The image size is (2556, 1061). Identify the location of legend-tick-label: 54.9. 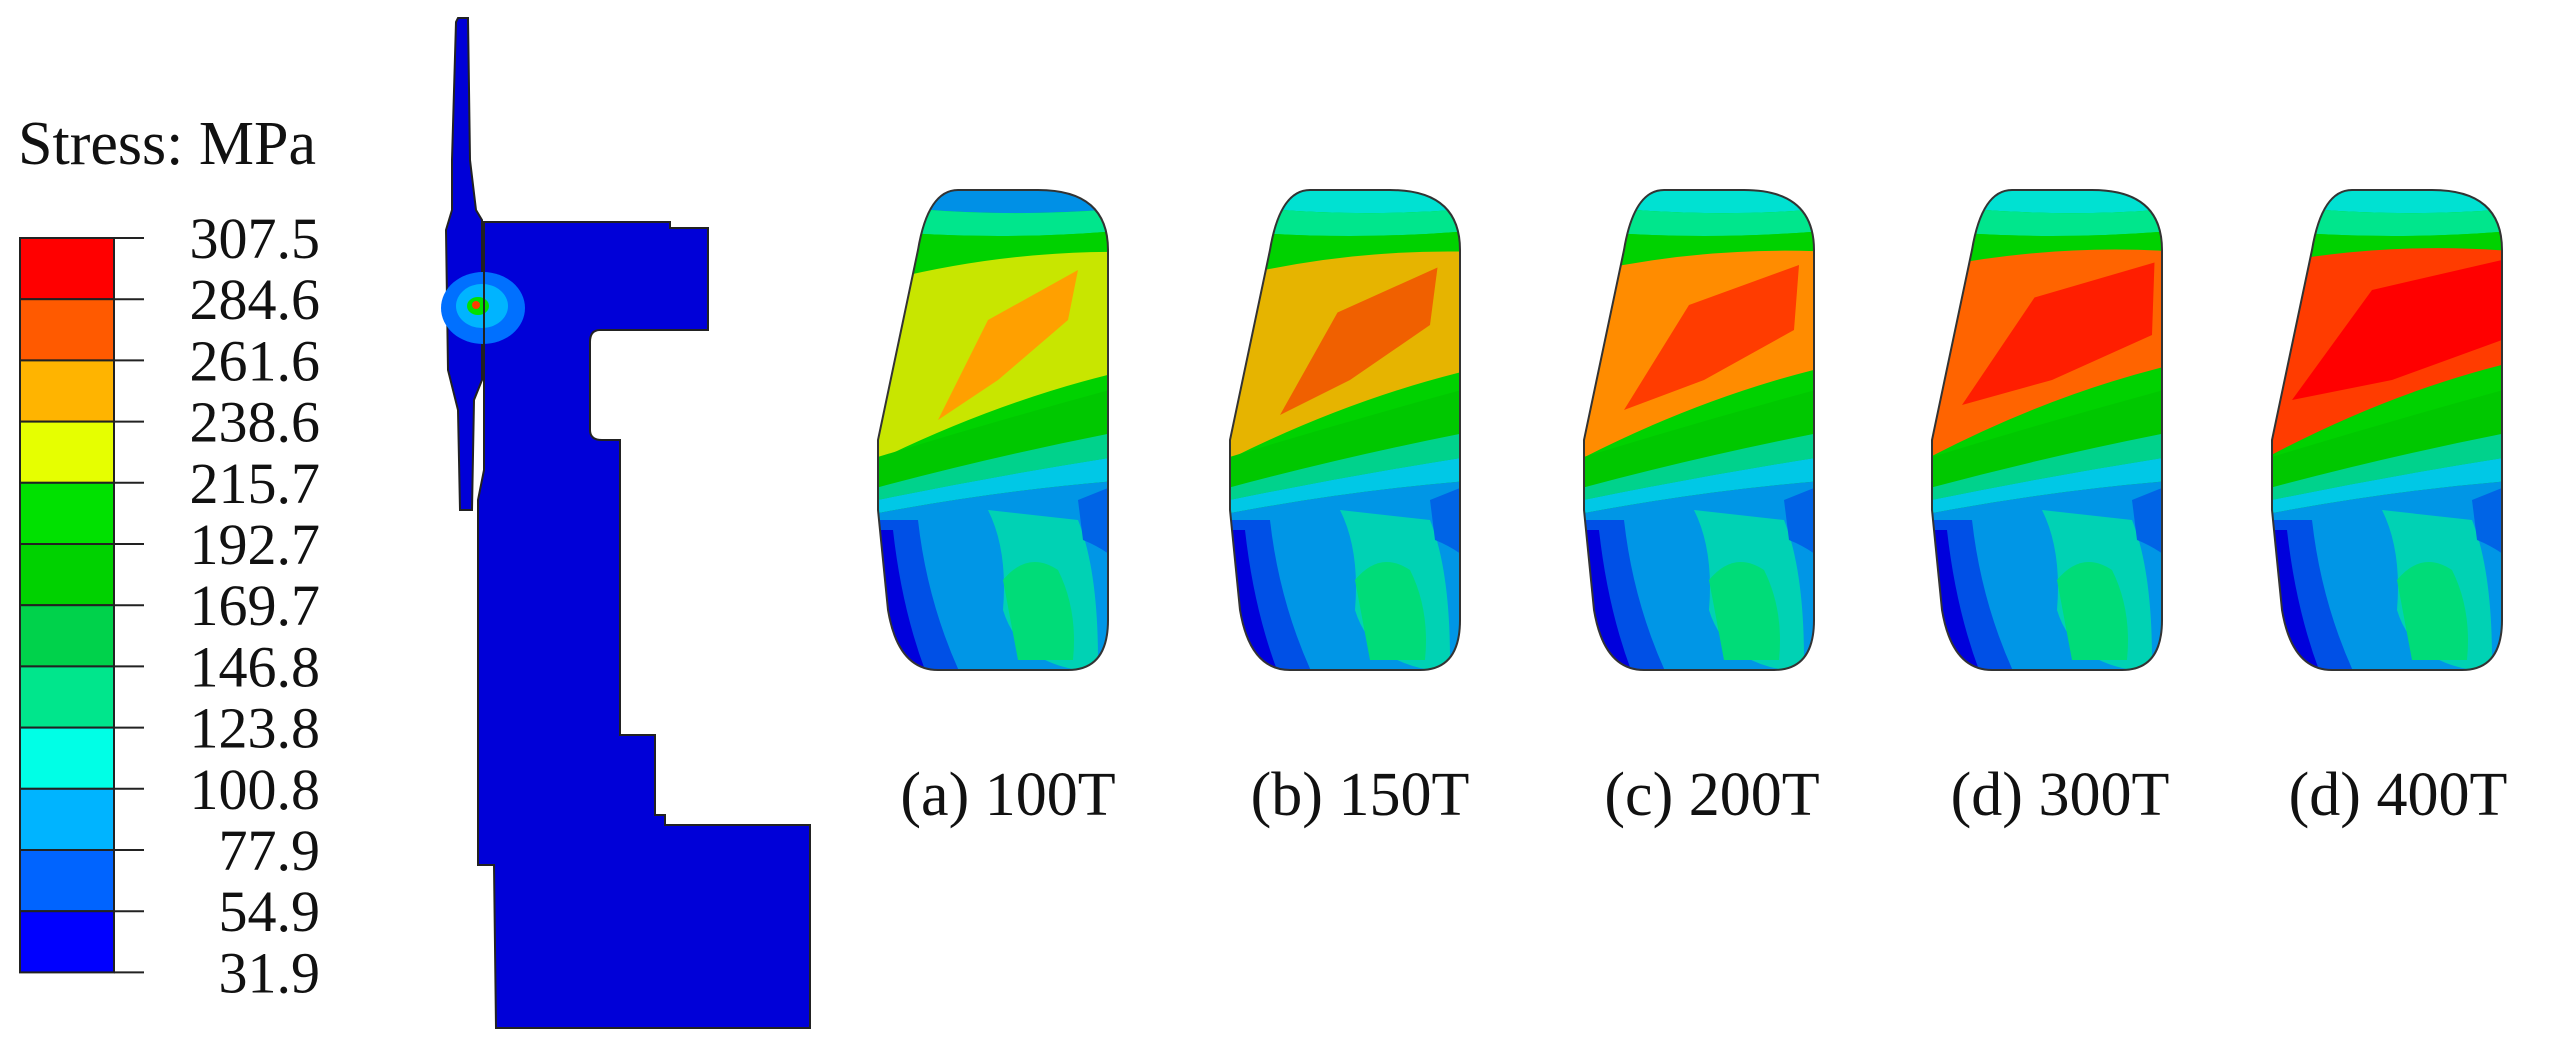
(270, 911).